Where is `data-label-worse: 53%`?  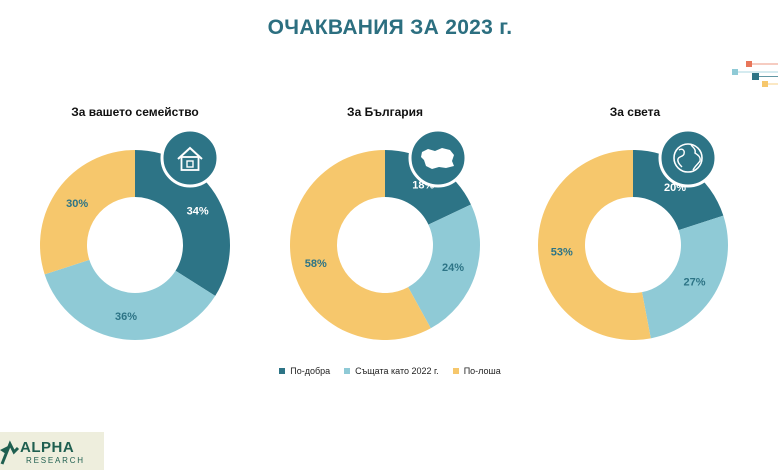 data-label-worse: 53% is located at coordinates (562, 253).